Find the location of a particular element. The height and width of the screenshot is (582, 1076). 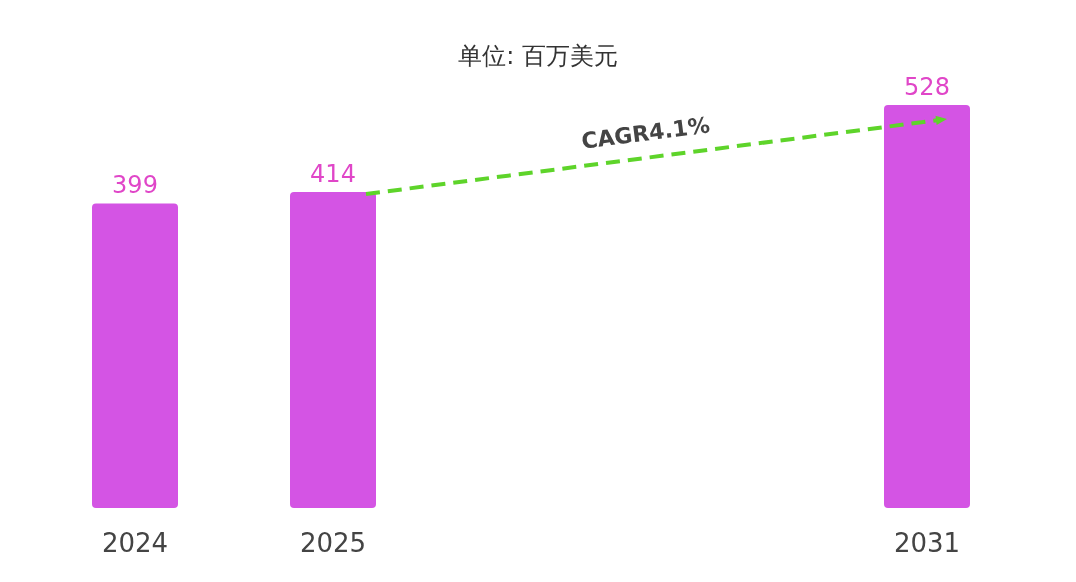

data-label: 399 is located at coordinates (135, 185).